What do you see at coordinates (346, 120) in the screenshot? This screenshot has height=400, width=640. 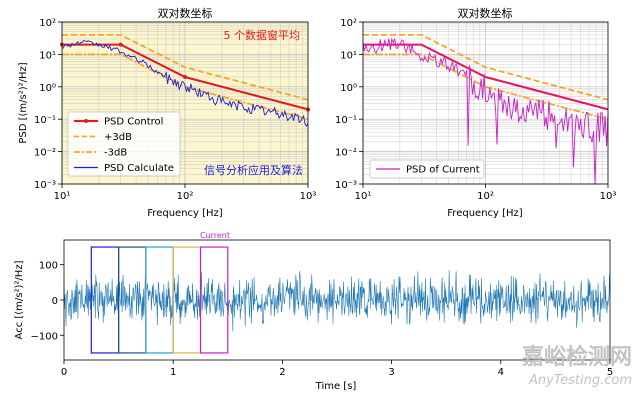 I see `c2-ytick-label: 10⁻¹` at bounding box center [346, 120].